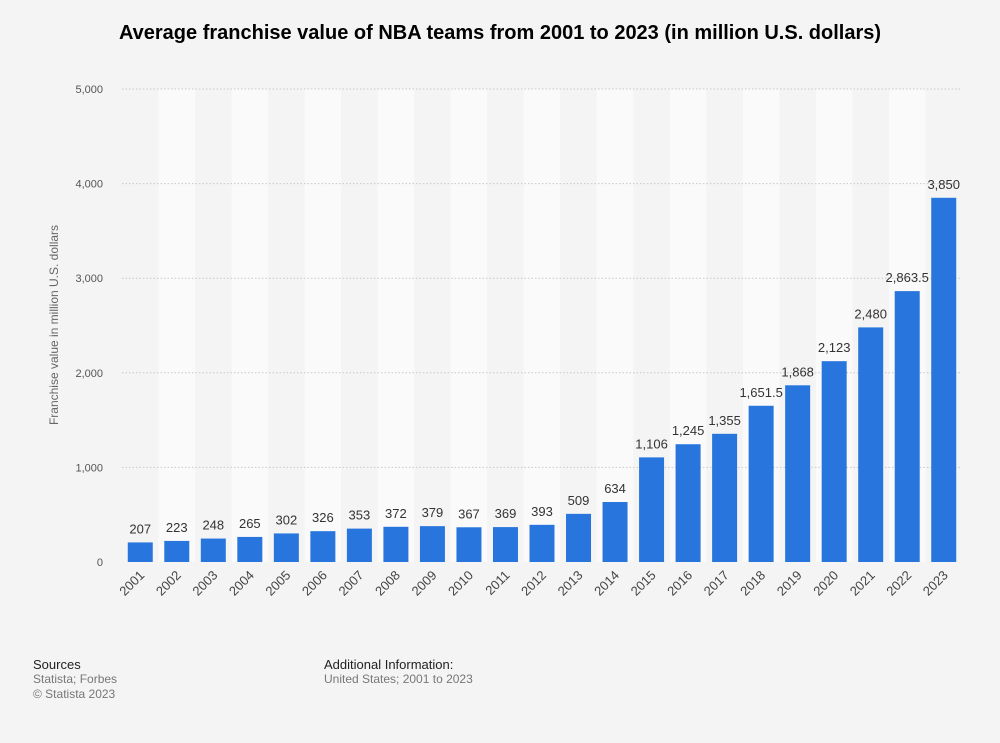  Describe the element at coordinates (651, 443) in the screenshot. I see `data-label: 1,106` at that location.